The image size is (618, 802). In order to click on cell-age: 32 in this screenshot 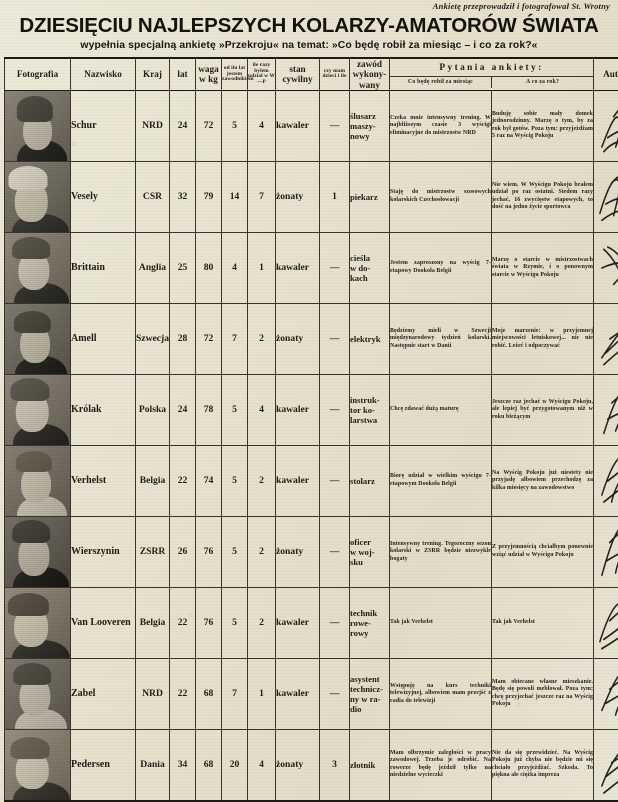, I will do `click(183, 196)`.